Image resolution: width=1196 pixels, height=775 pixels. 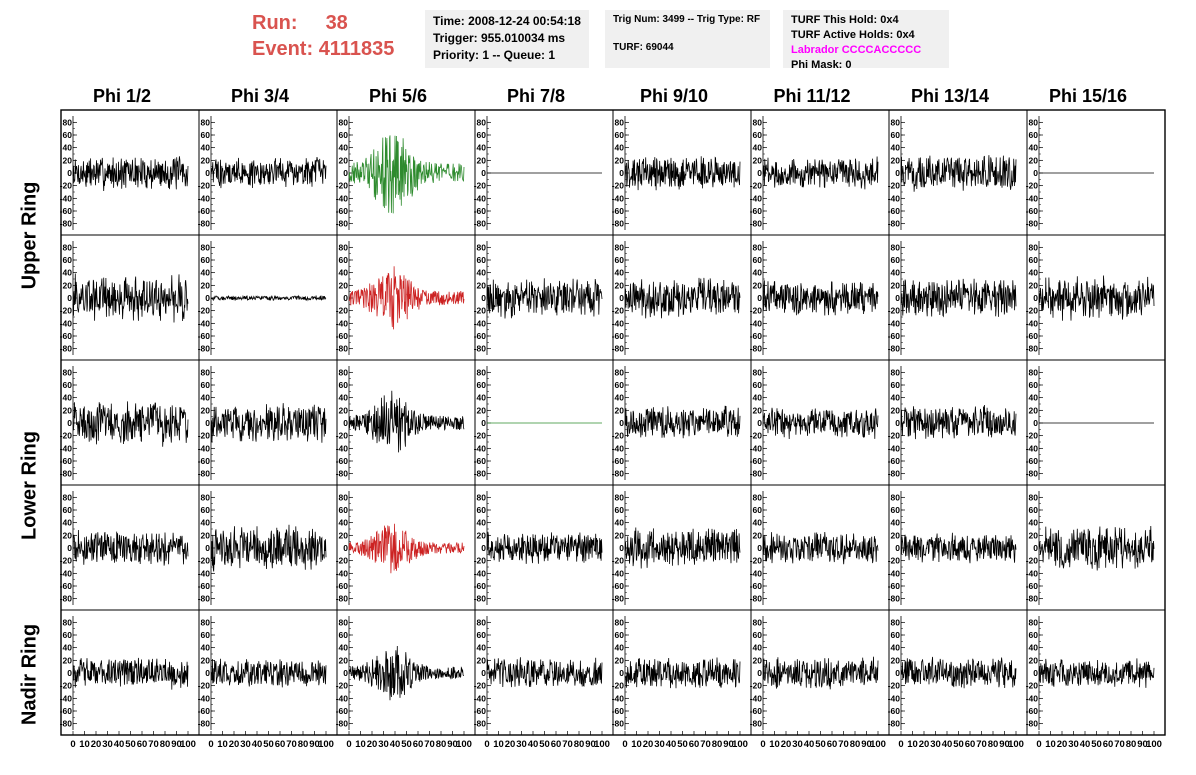 What do you see at coordinates (687, 19) in the screenshot?
I see `trig-num-text: Trig Num: 3499 -- Trig Type: RF` at bounding box center [687, 19].